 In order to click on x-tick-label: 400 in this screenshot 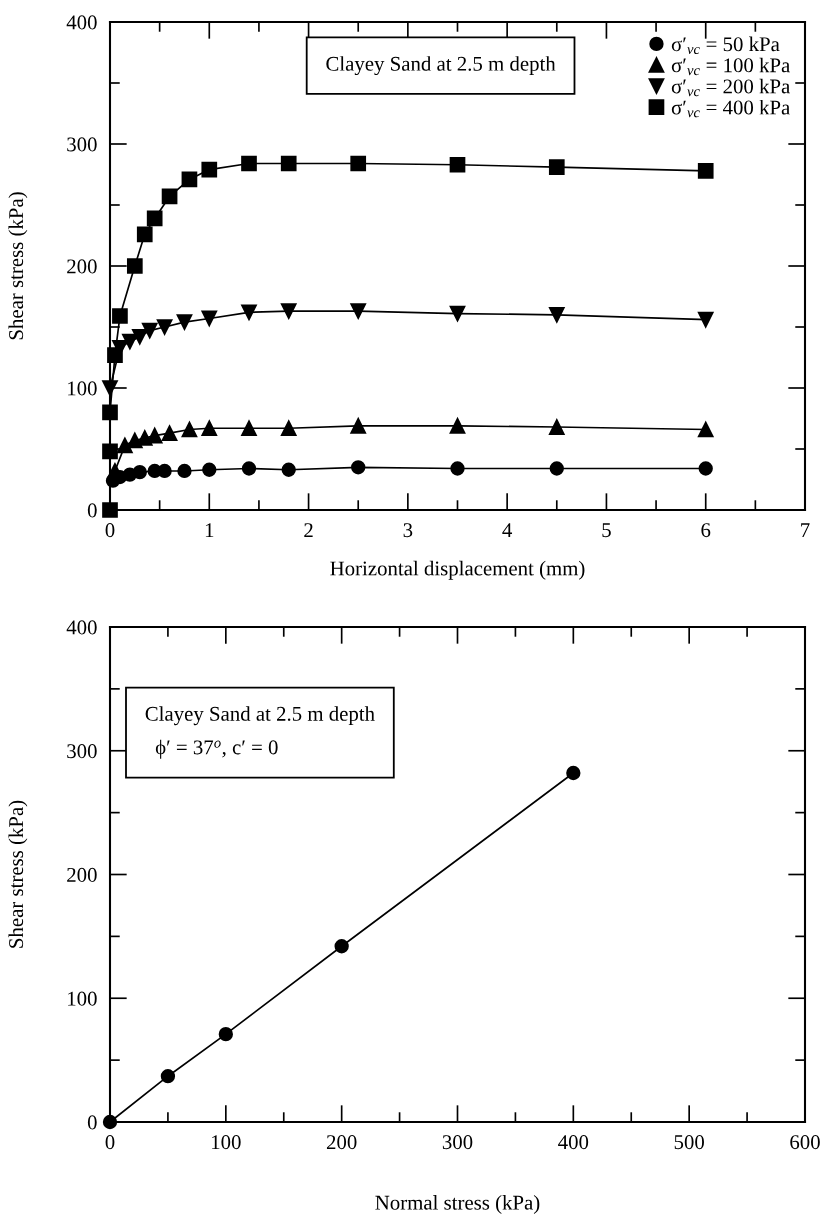, I will do `click(573, 1142)`.